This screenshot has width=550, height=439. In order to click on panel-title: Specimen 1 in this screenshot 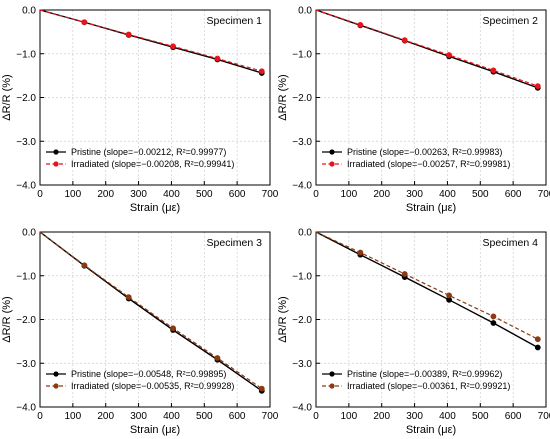, I will do `click(235, 21)`.